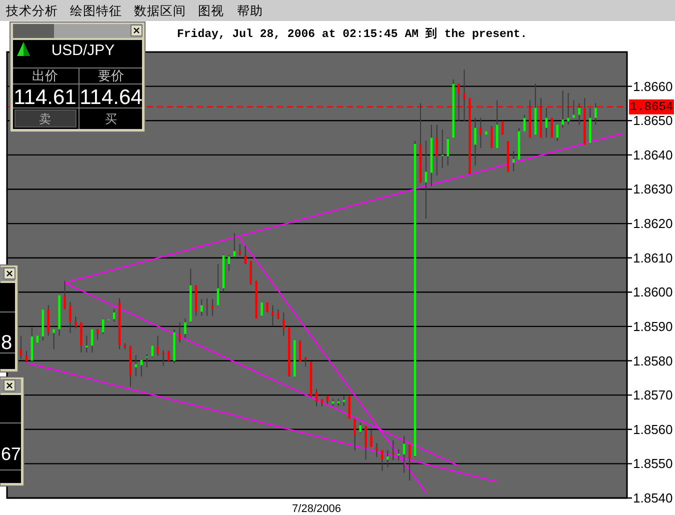 The width and height of the screenshot is (675, 515). Describe the element at coordinates (653, 292) in the screenshot. I see `y-tick-label: 1.8600` at that location.